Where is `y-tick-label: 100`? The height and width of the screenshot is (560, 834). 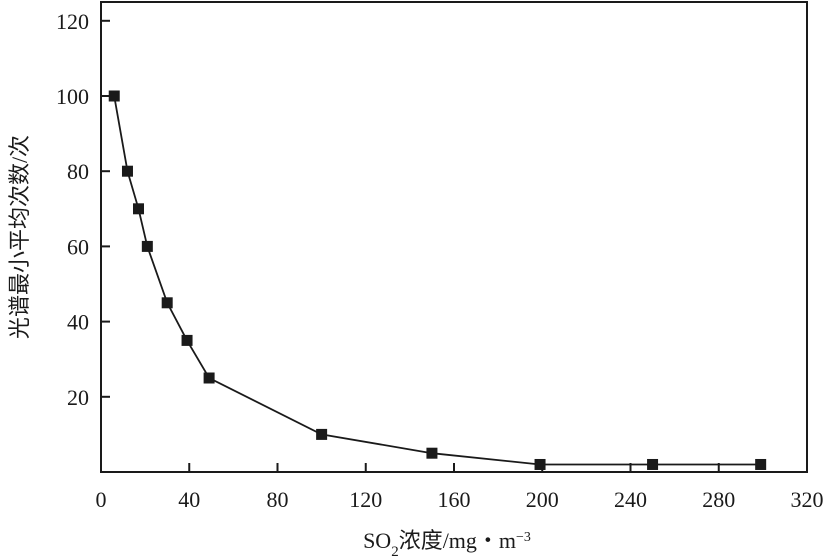
y-tick-label: 100 is located at coordinates (72, 96).